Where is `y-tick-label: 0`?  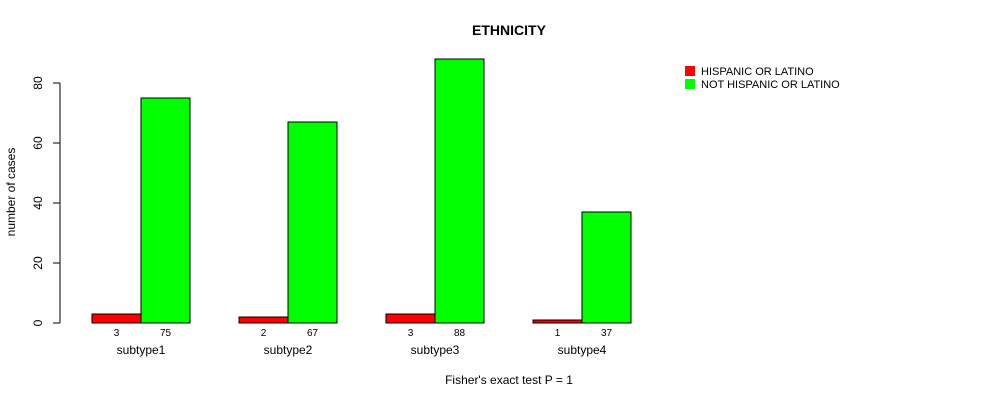
y-tick-label: 0 is located at coordinates (38, 322).